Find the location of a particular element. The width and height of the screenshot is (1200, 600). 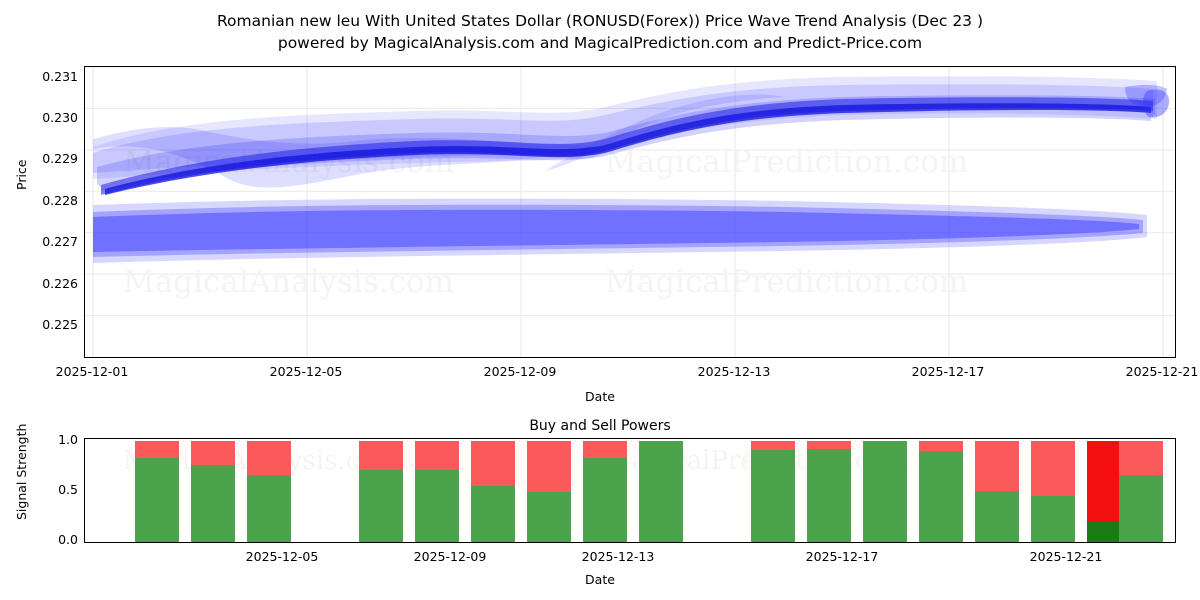

y-tick-0231: 0.231 is located at coordinates (60, 76).